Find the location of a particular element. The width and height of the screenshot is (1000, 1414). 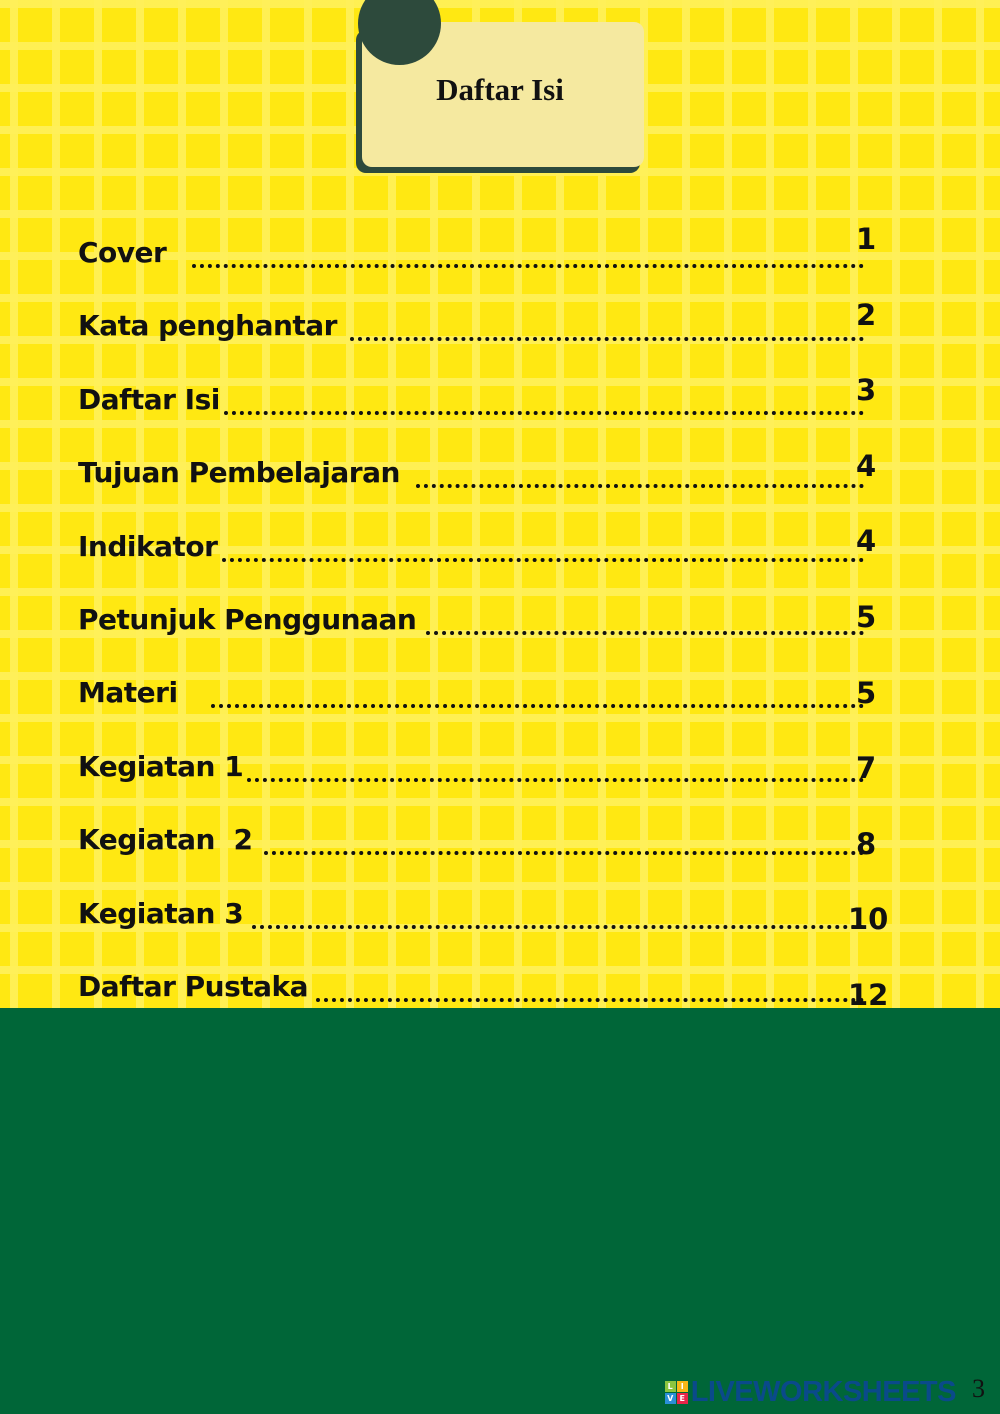

logo-tile: E is located at coordinates (682, 1398).